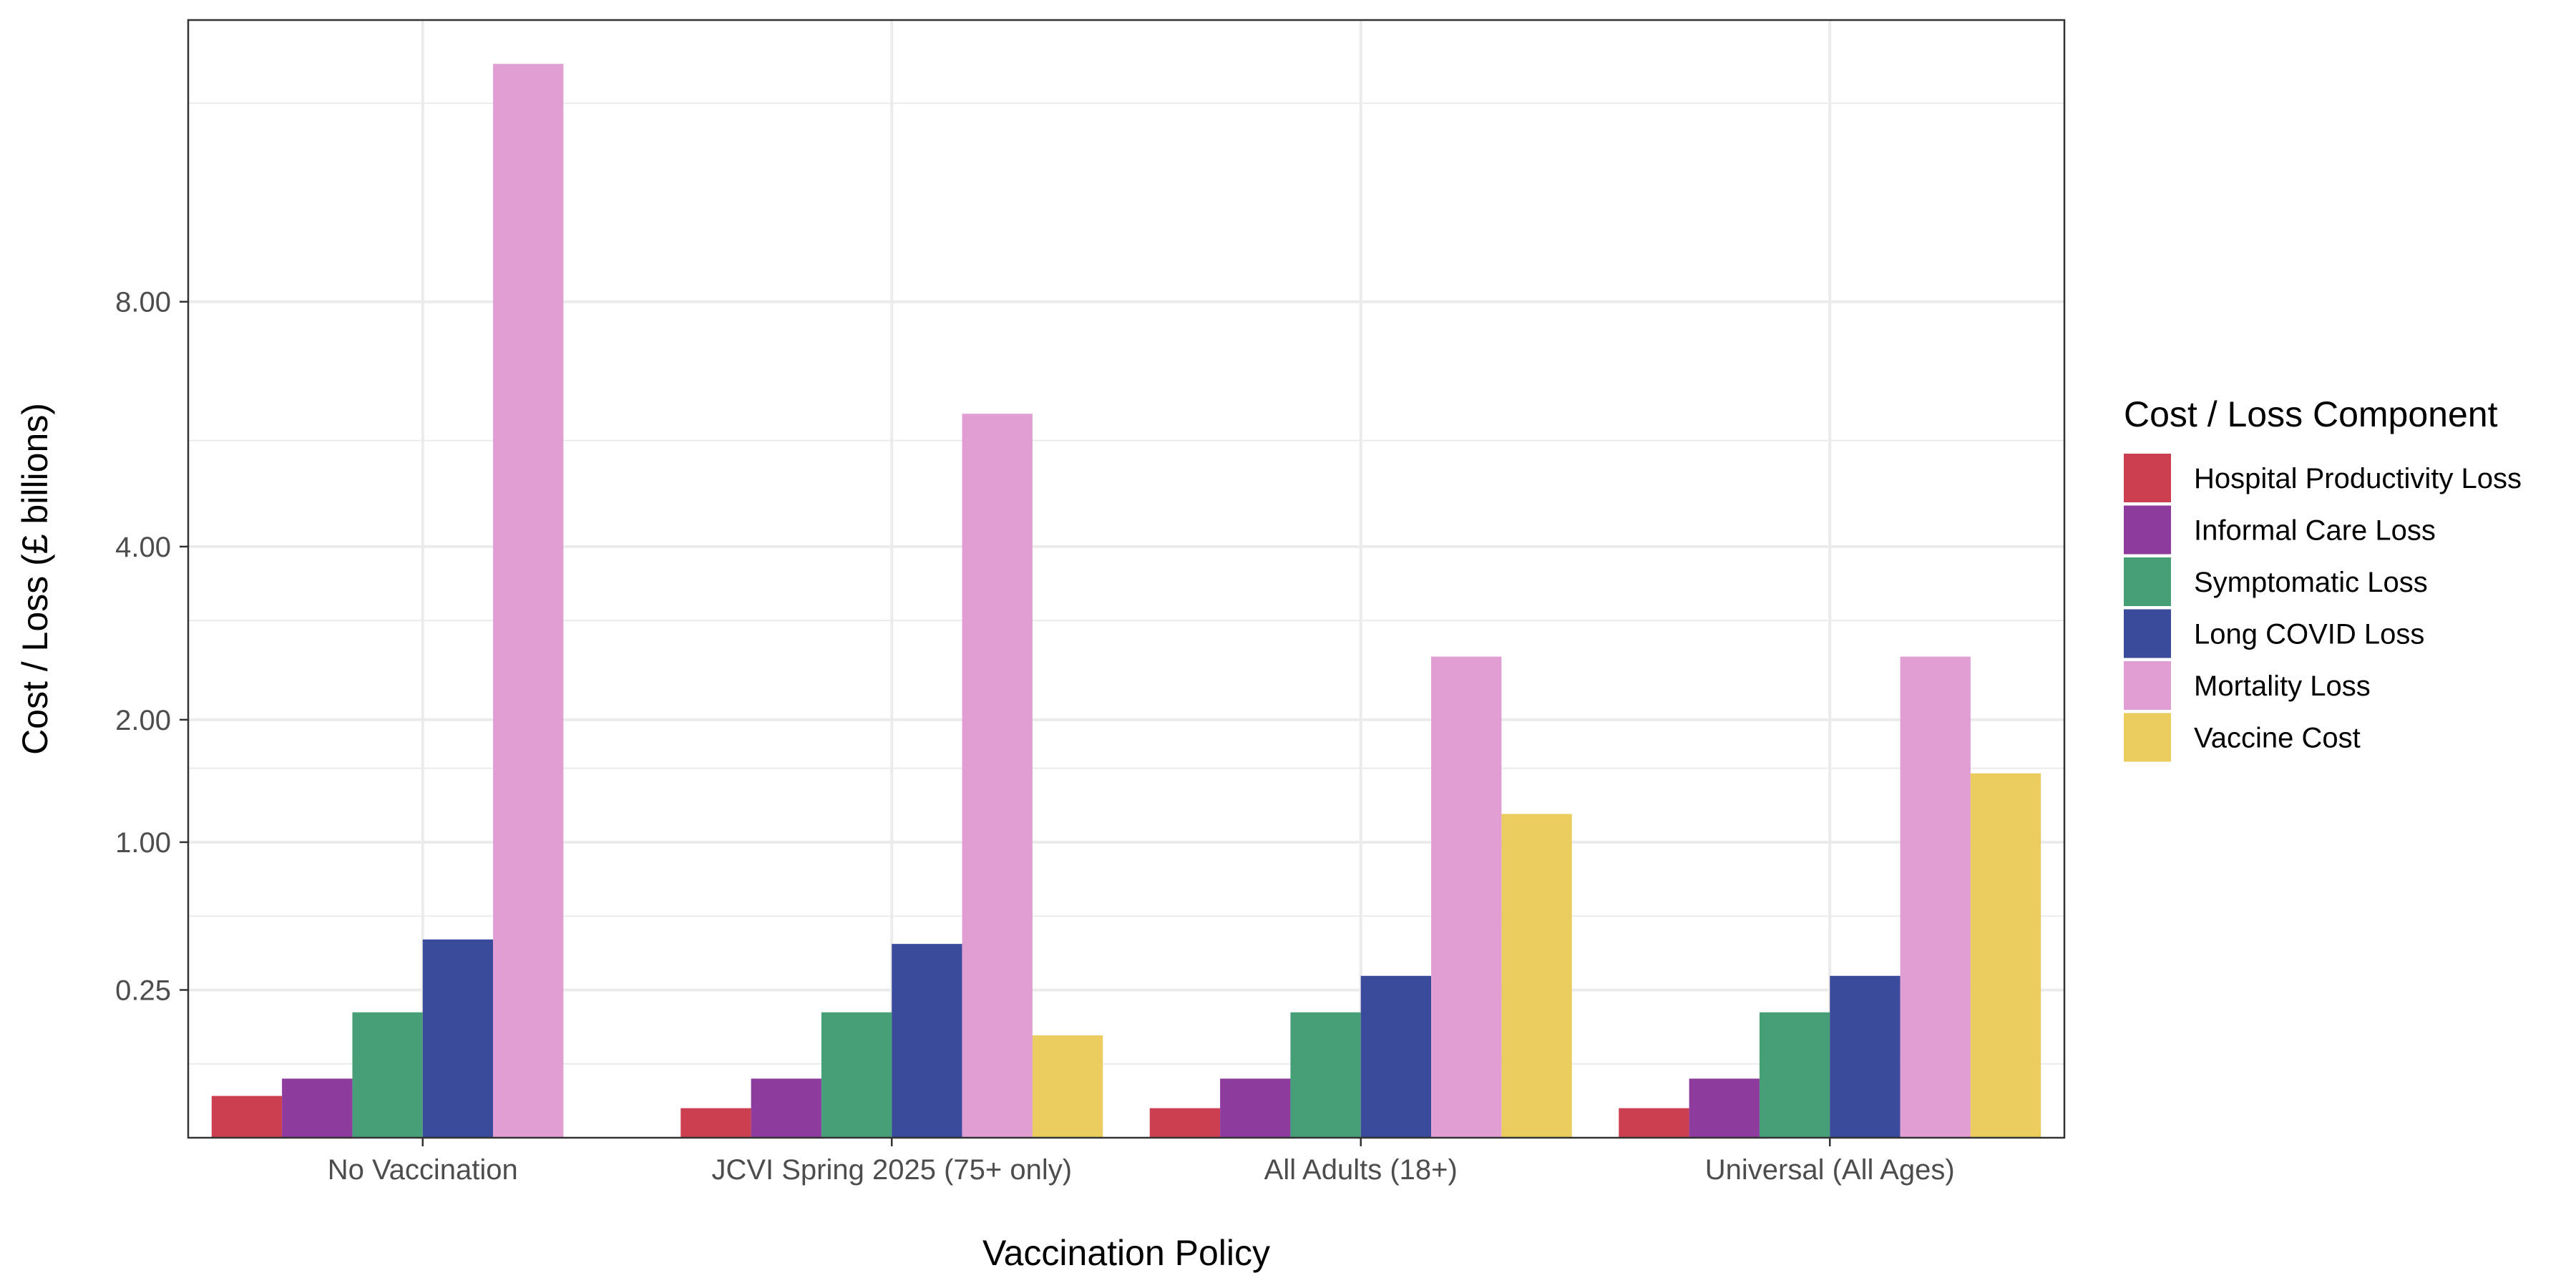 This screenshot has width=2576, height=1288. What do you see at coordinates (2311, 582) in the screenshot?
I see `legend-label: Symptomatic Loss` at bounding box center [2311, 582].